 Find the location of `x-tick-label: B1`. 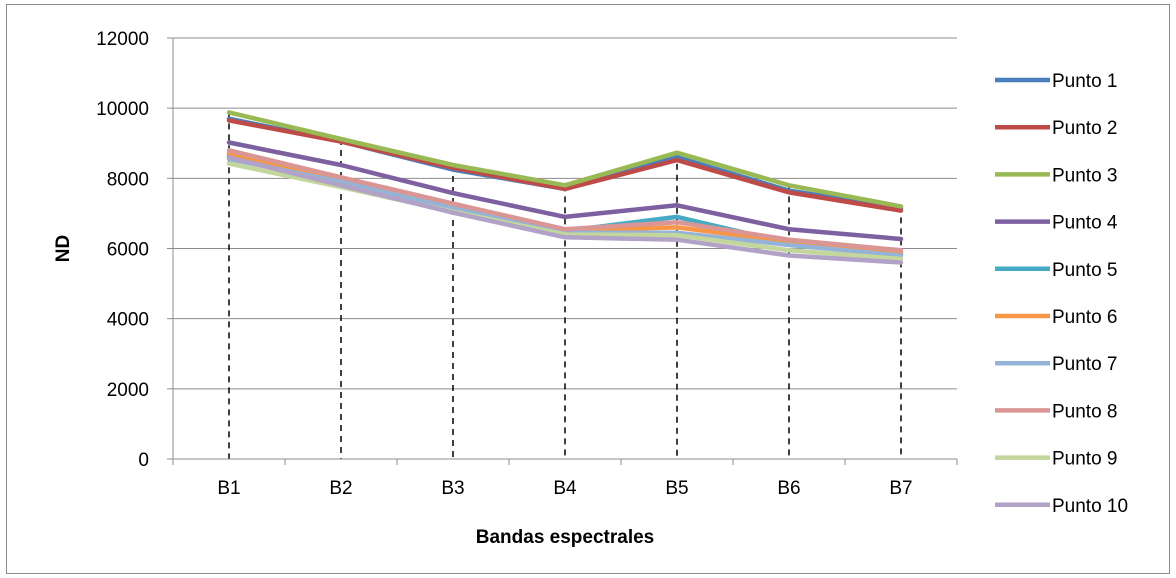

x-tick-label: B1 is located at coordinates (228, 488).